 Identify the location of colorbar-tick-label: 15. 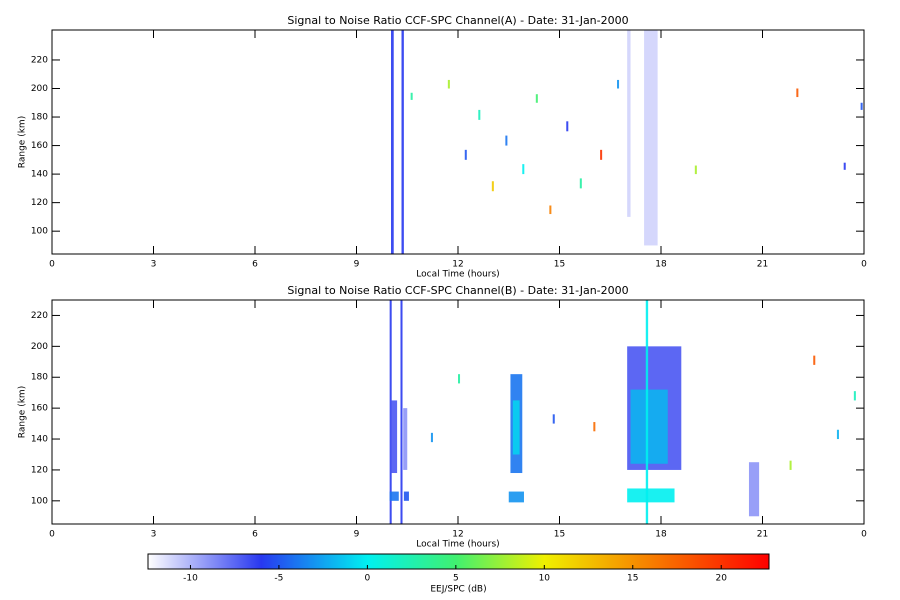
(632, 579).